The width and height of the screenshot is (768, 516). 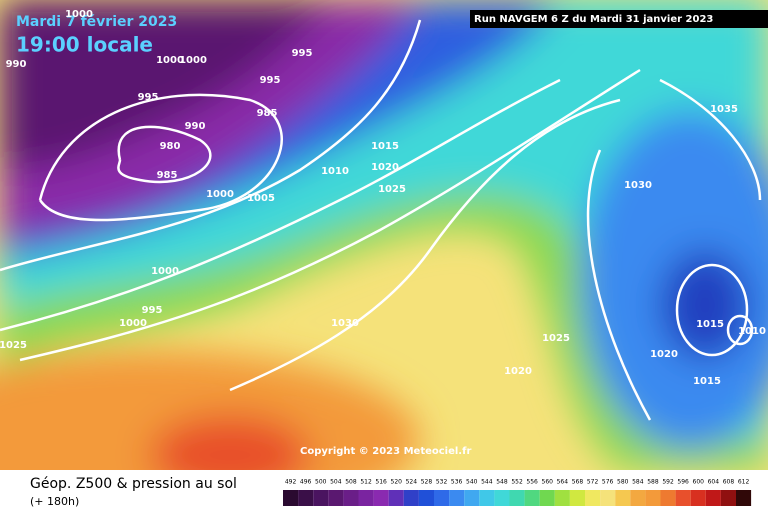 I want to click on isobar-label: 1005, so click(x=261, y=198).